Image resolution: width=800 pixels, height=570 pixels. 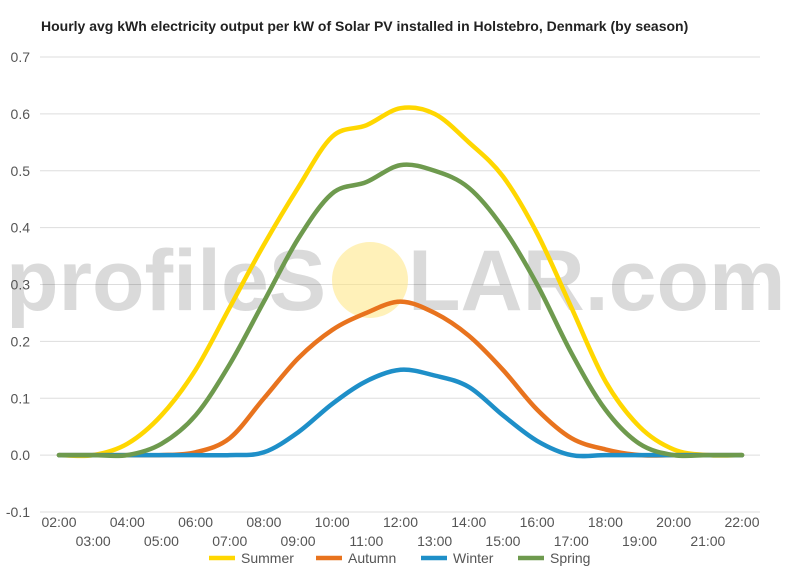 I want to click on x-tick-label: 12:00, so click(x=400, y=522).